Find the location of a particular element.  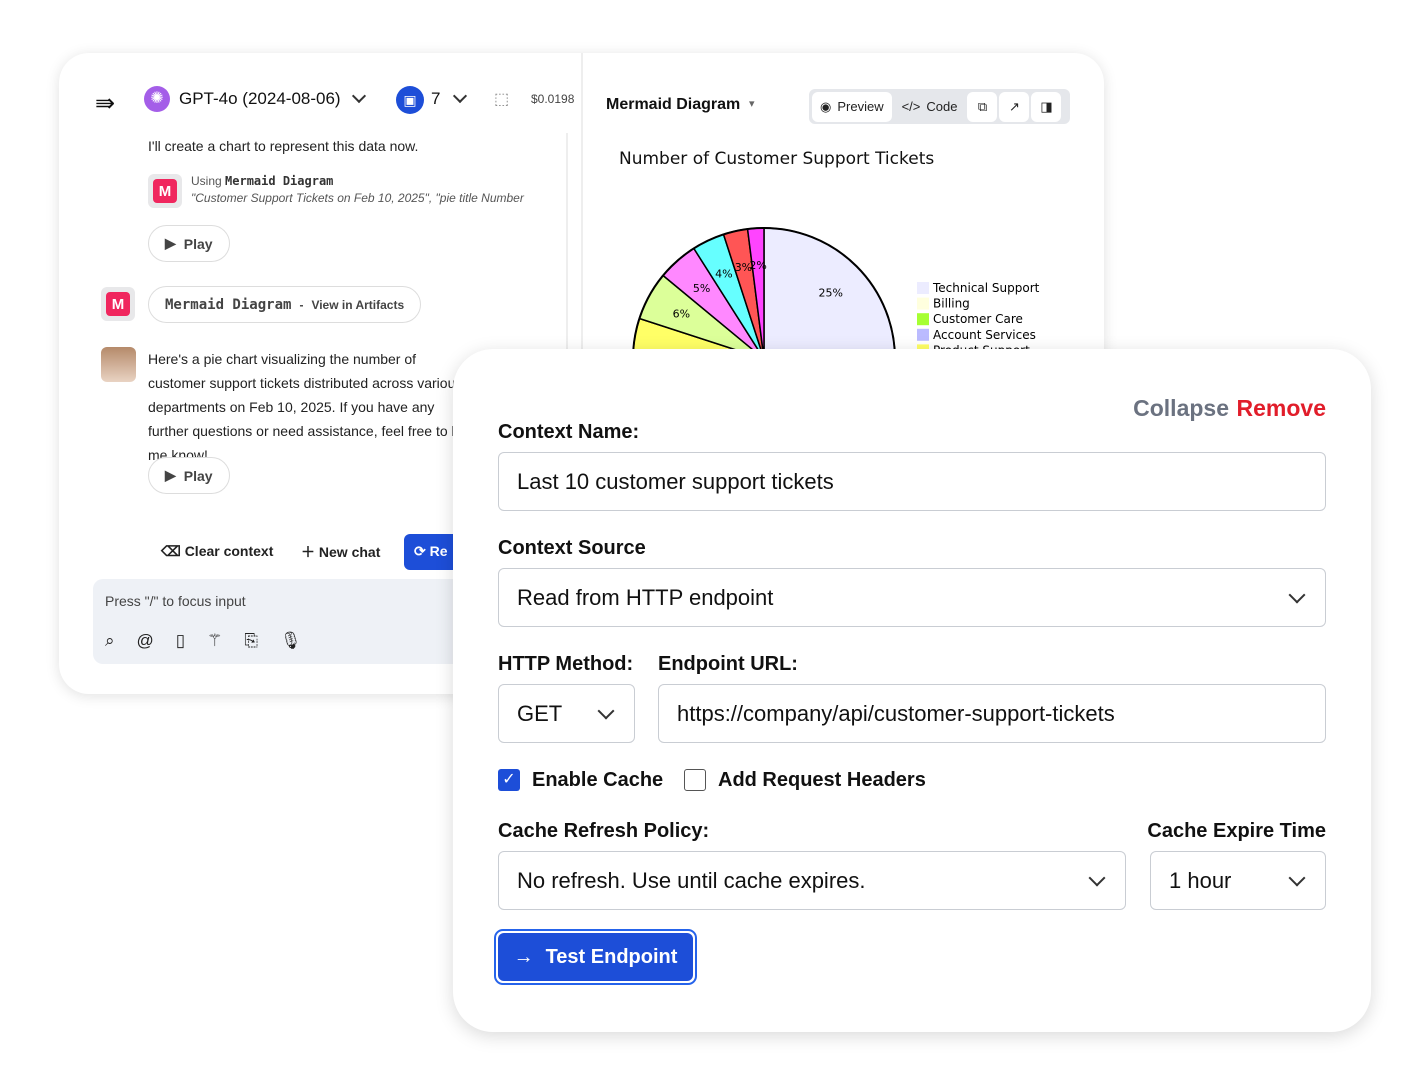

collapse-button: Collapse is located at coordinates (1181, 408).